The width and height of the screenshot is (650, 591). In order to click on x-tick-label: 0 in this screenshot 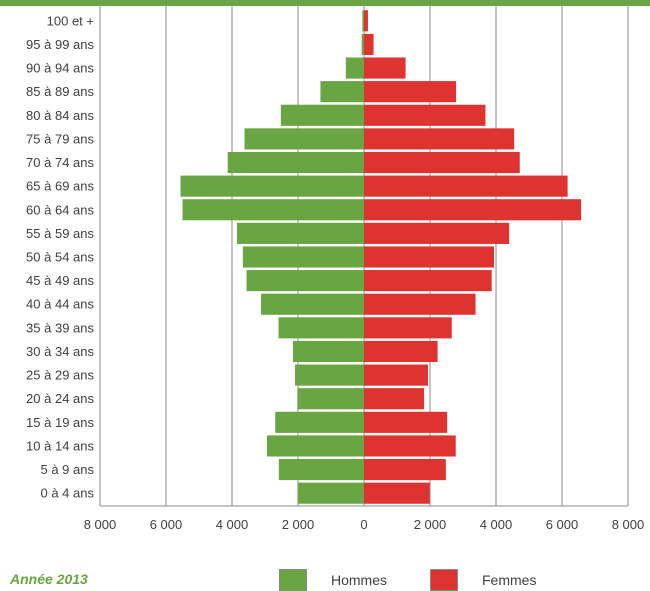, I will do `click(363, 524)`.